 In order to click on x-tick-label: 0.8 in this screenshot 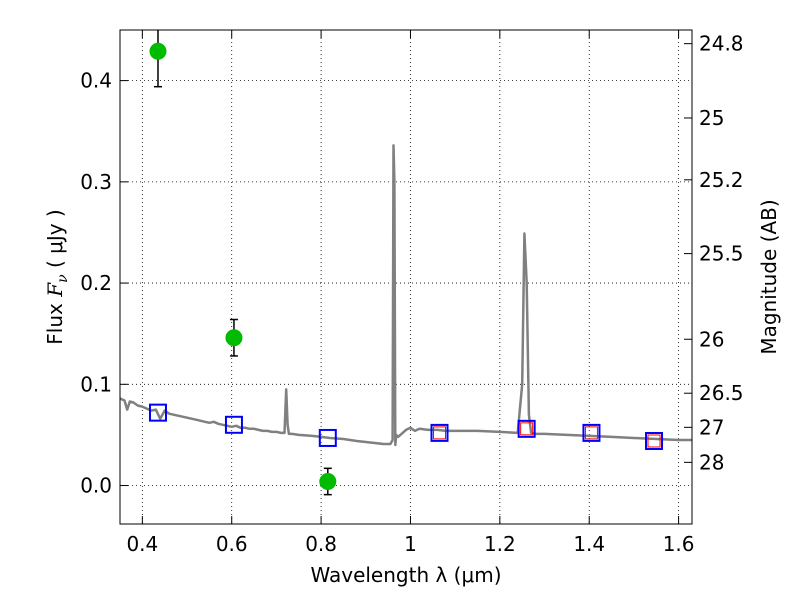, I will do `click(321, 544)`.